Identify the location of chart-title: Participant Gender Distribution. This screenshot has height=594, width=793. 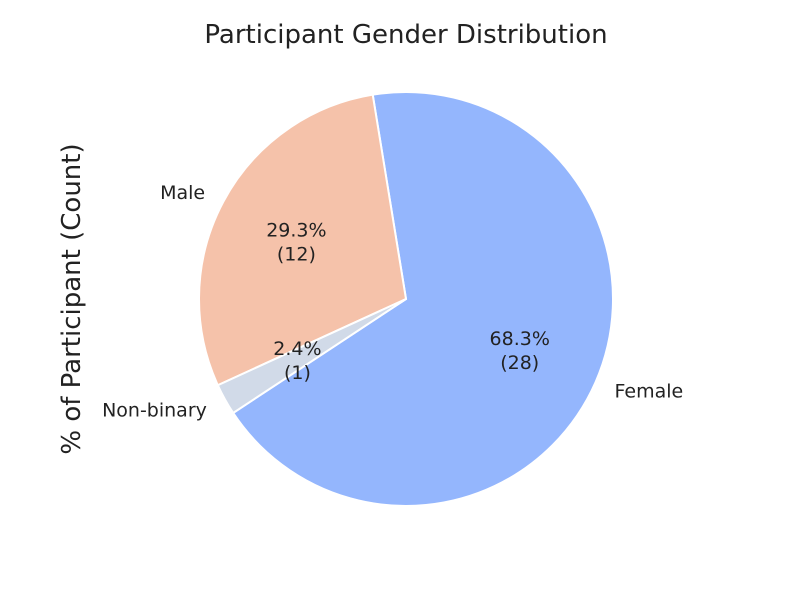
(405, 35).